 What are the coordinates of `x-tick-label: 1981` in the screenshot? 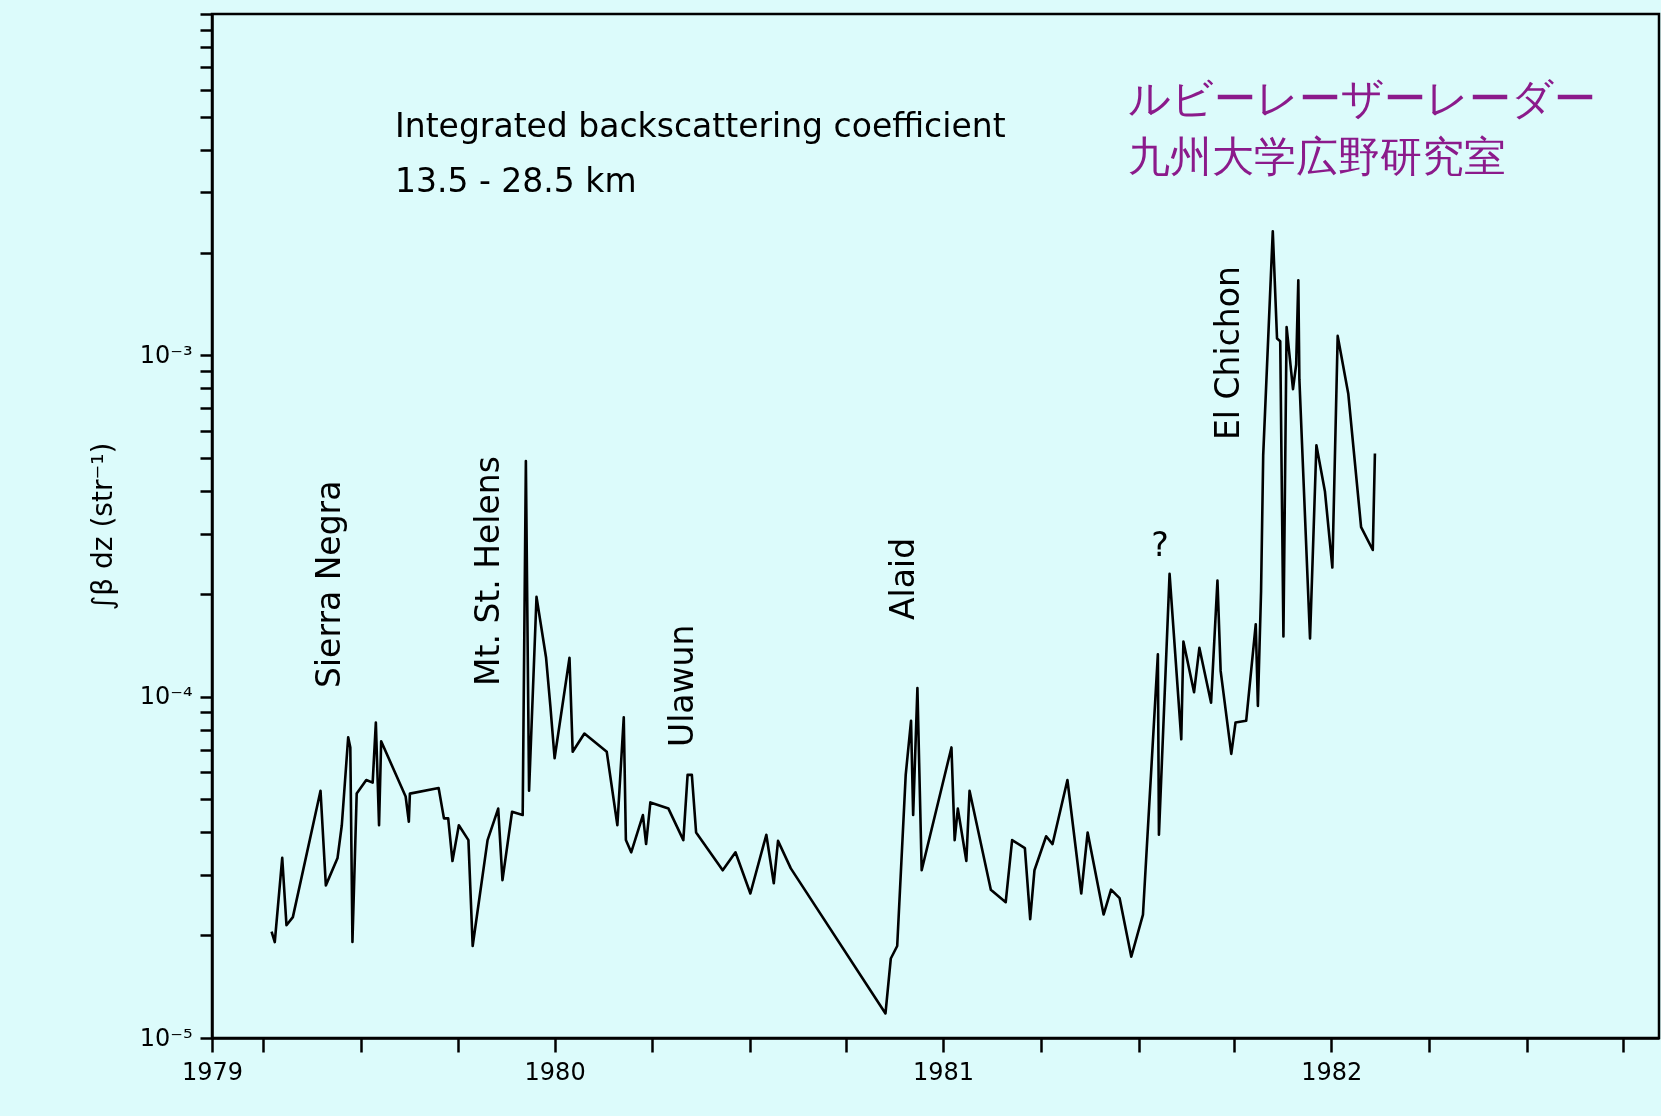 It's located at (943, 1071).